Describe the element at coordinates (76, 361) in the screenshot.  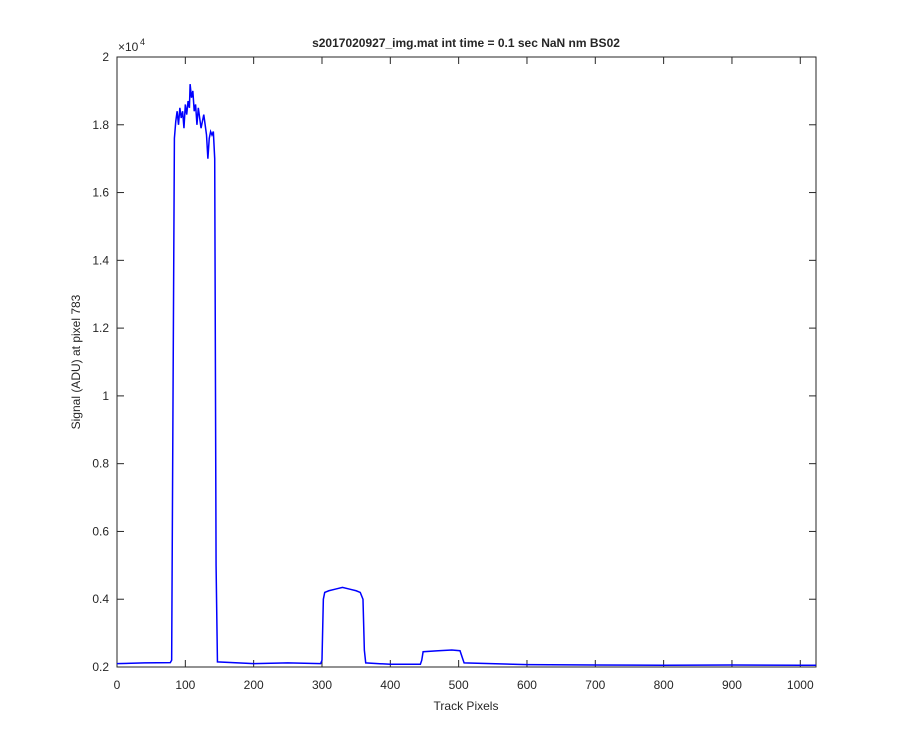
I see `y-axis-label: Signal (ADU) at pixel 783` at that location.